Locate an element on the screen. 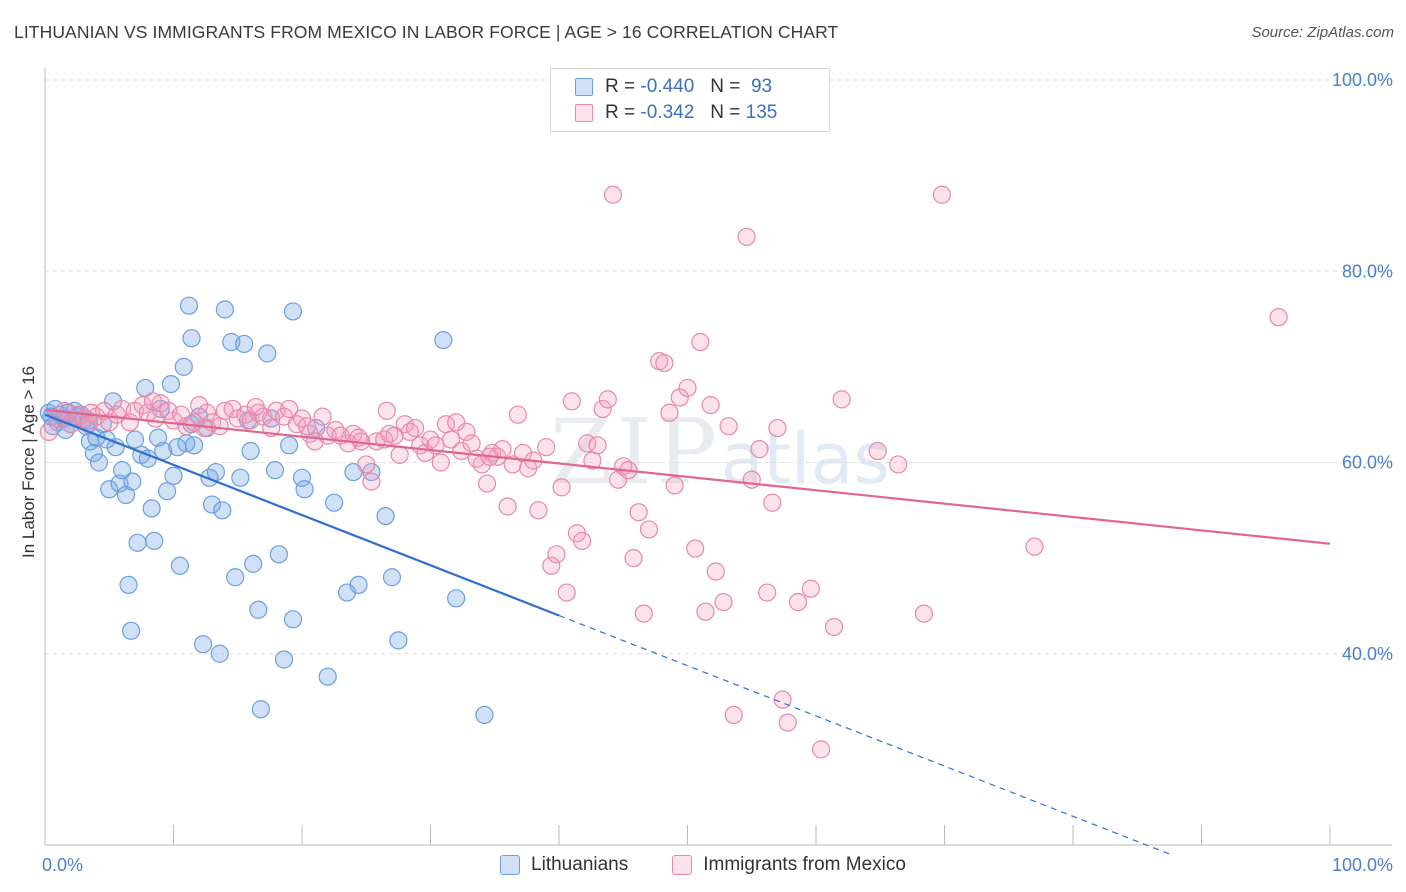 Image resolution: width=1406 pixels, height=892 pixels. trend-line-mexico is located at coordinates (687, 476).